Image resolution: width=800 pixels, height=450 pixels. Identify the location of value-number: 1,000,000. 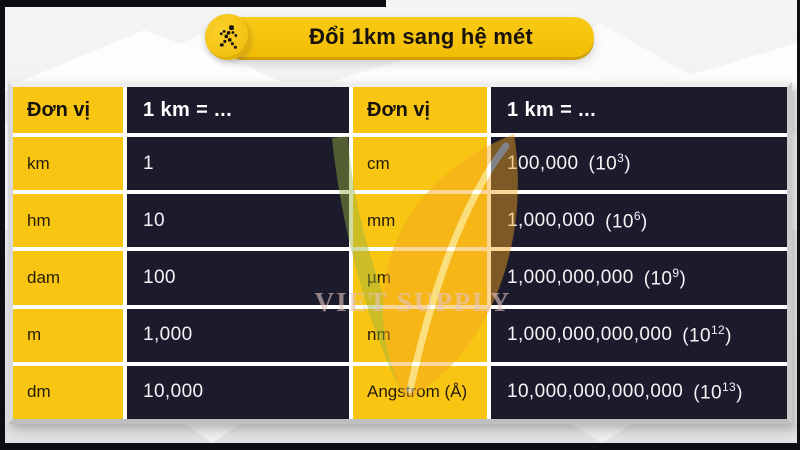
(551, 220).